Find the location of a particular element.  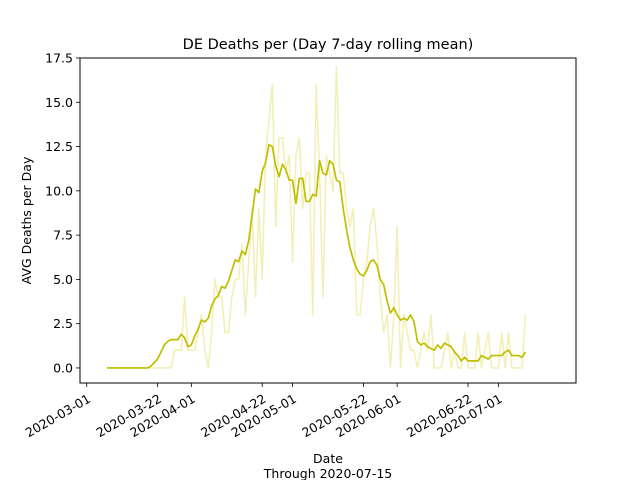

chart-title: DE Deaths per (Day 7-day rolling mean) is located at coordinates (328, 45).